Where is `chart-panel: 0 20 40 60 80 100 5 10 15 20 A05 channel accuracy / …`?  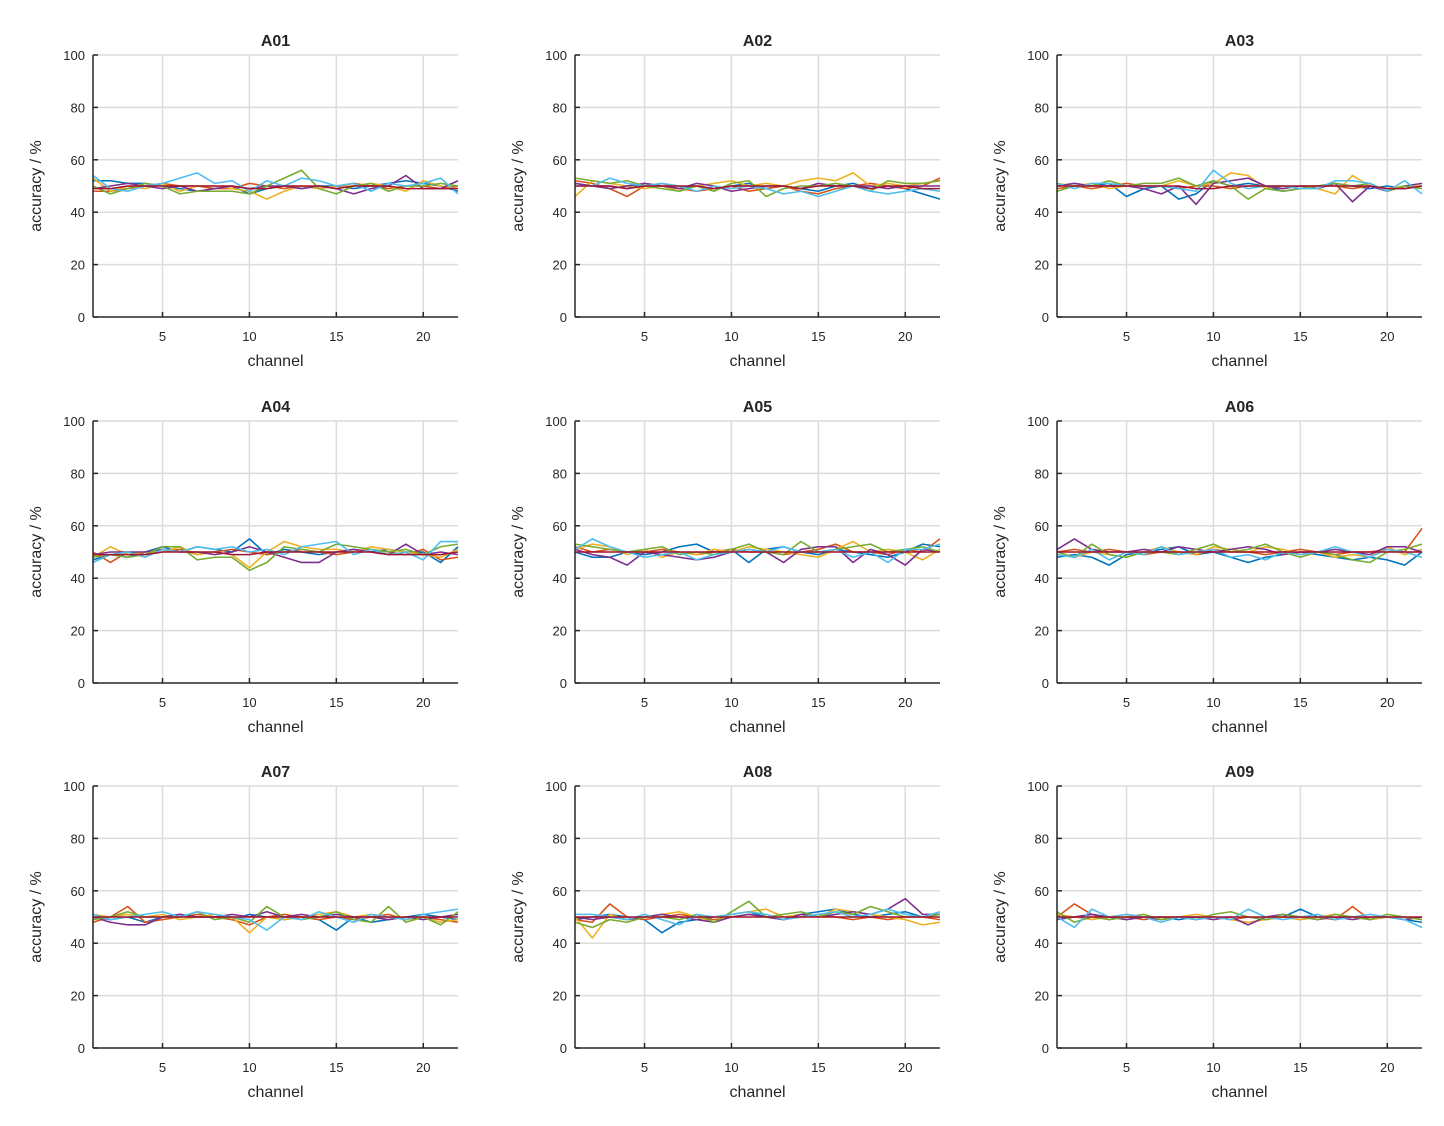 chart-panel: 0 20 40 60 80 100 5 10 15 20 A05 channel accuracy / … is located at coordinates (725, 567).